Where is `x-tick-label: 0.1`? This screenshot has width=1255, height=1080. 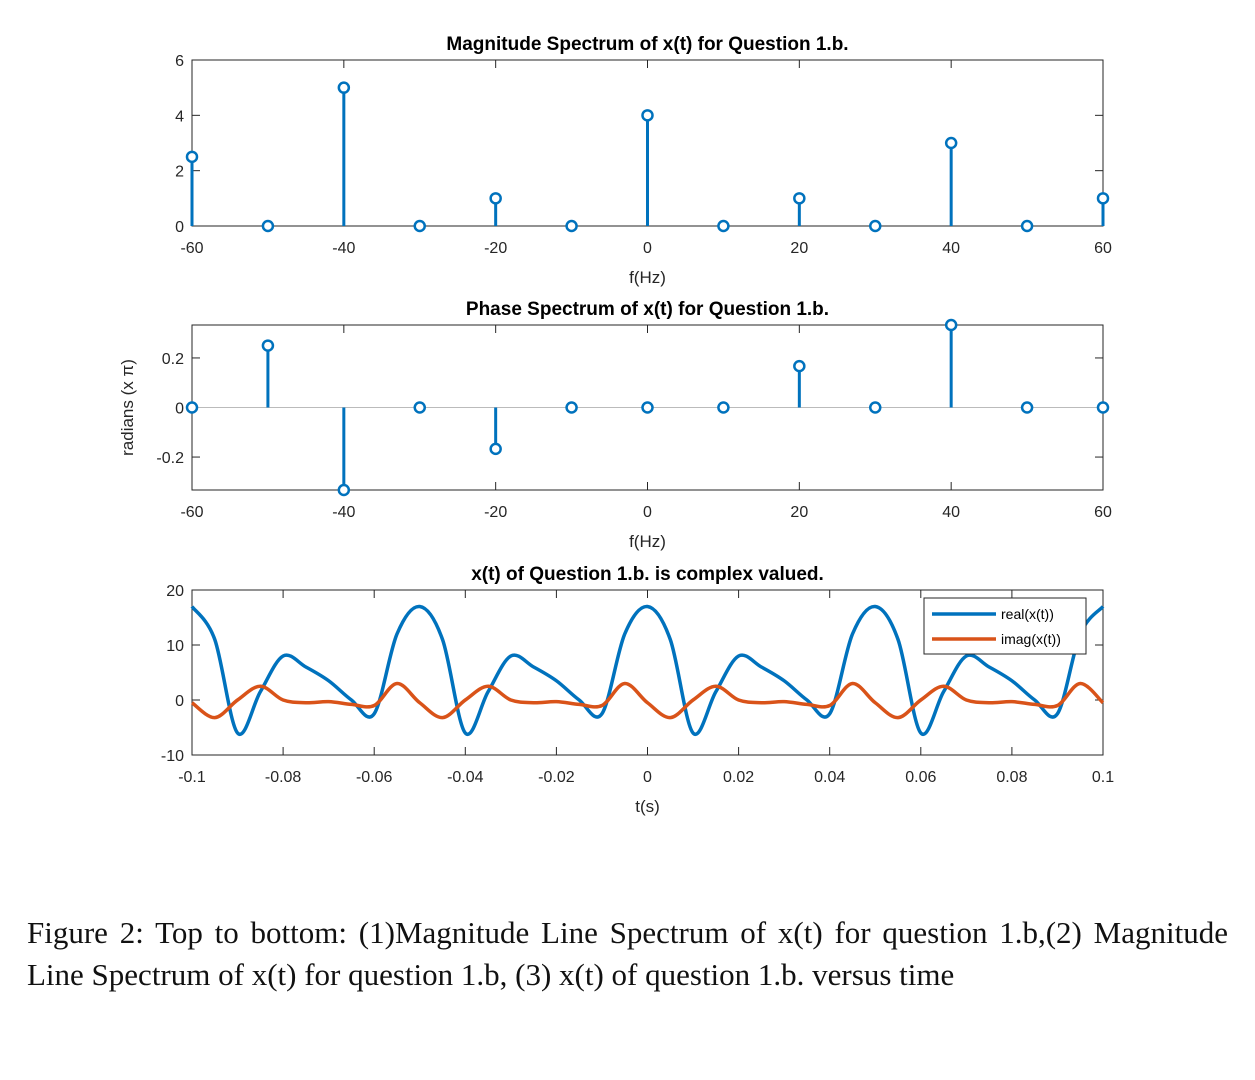
x-tick-label: 0.1 is located at coordinates (1103, 777).